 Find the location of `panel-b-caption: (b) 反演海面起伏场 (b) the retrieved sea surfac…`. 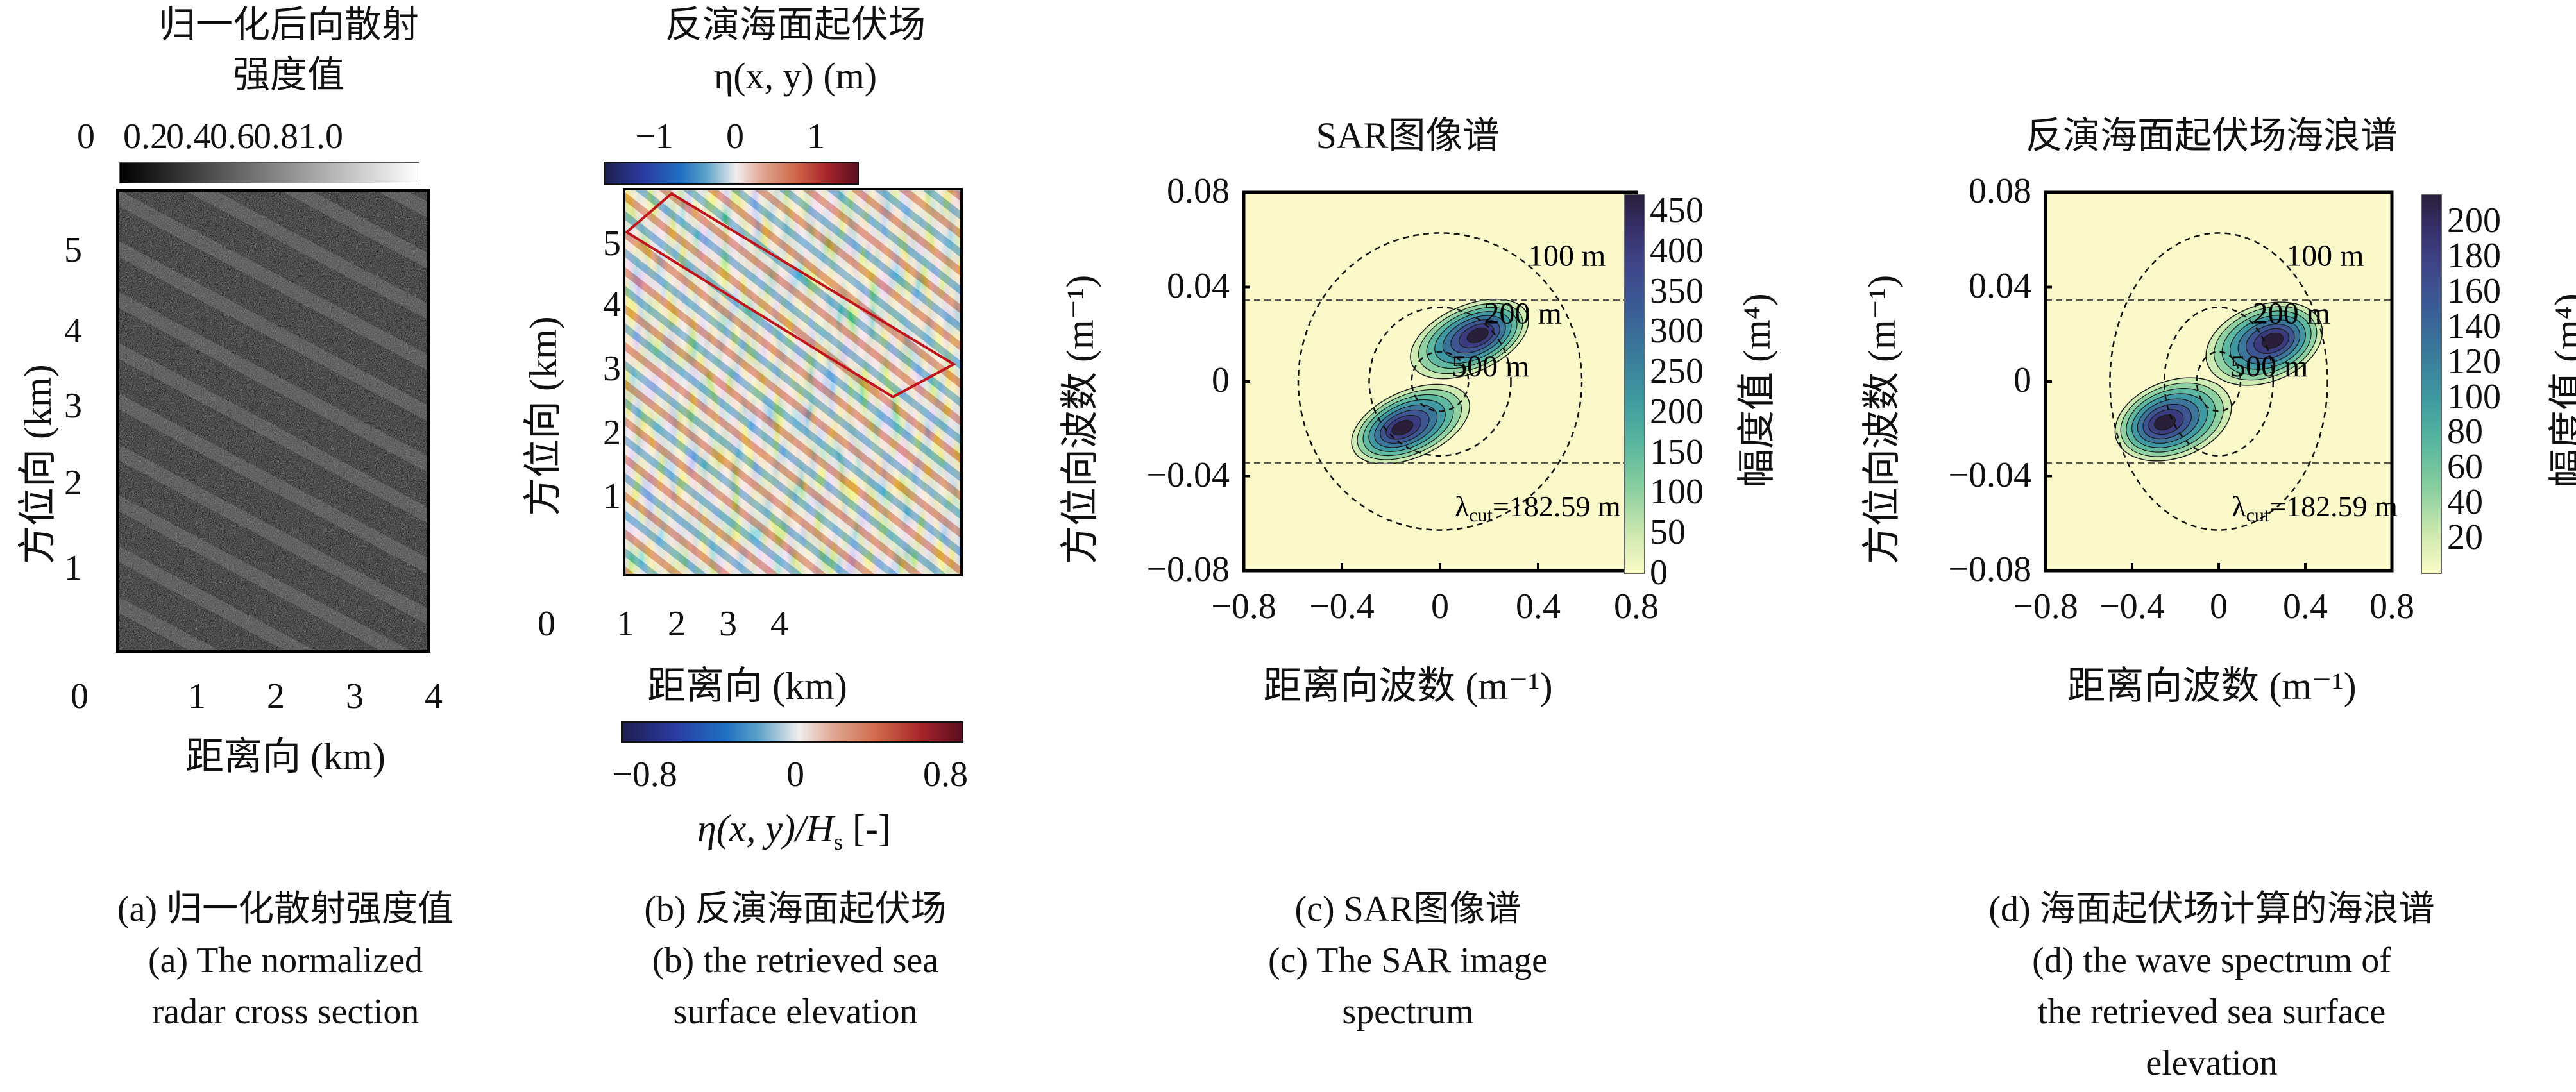

panel-b-caption: (b) 反演海面起伏场 (b) the retrieved sea surfac… is located at coordinates (795, 960).